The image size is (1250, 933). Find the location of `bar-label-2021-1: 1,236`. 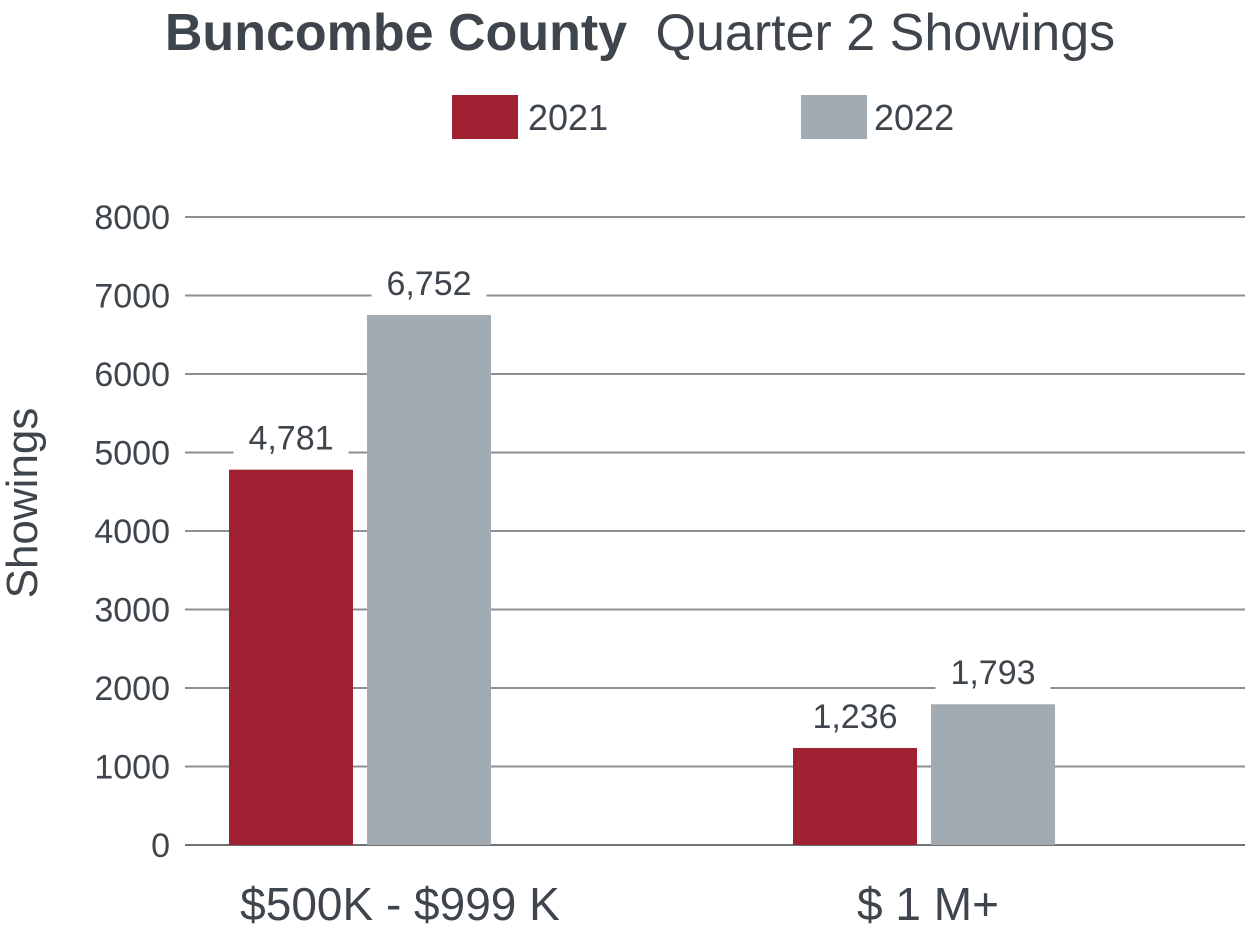

bar-label-2021-1: 1,236 is located at coordinates (854, 717).